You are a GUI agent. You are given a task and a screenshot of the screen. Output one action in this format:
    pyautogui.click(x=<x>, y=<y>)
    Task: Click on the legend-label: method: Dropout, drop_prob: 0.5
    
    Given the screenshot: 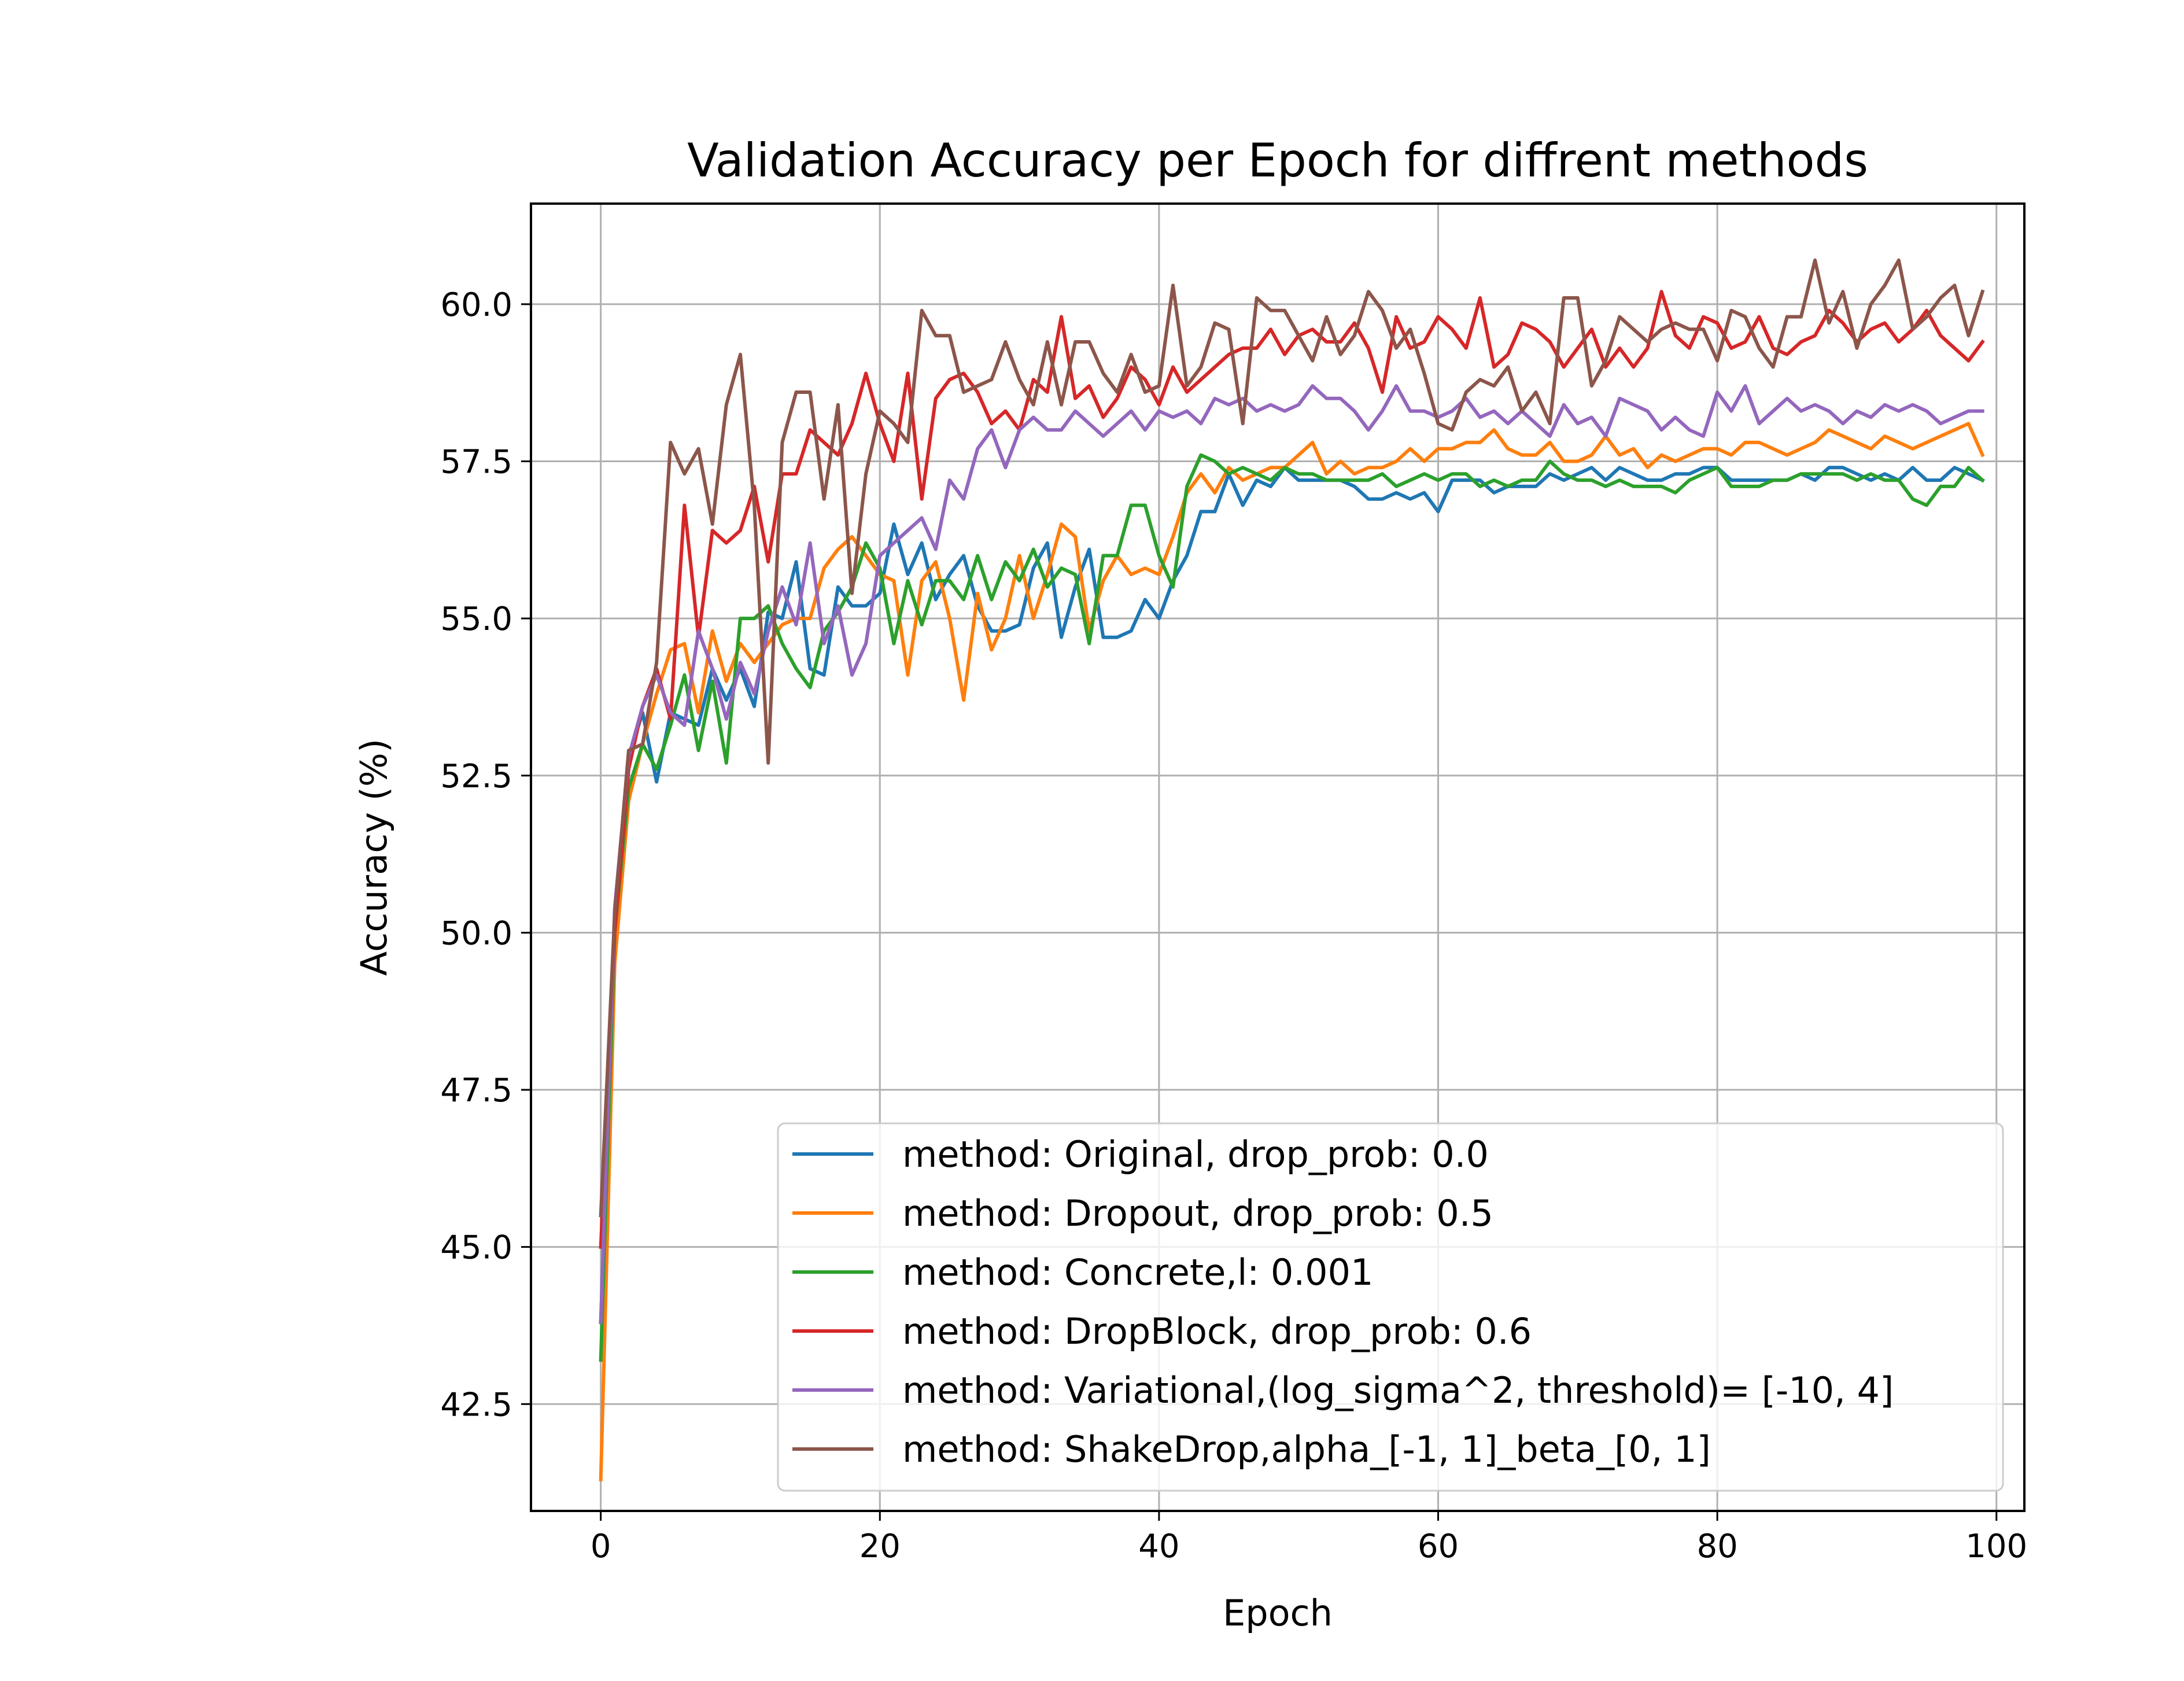 What is the action you would take?
    pyautogui.click(x=1197, y=1213)
    